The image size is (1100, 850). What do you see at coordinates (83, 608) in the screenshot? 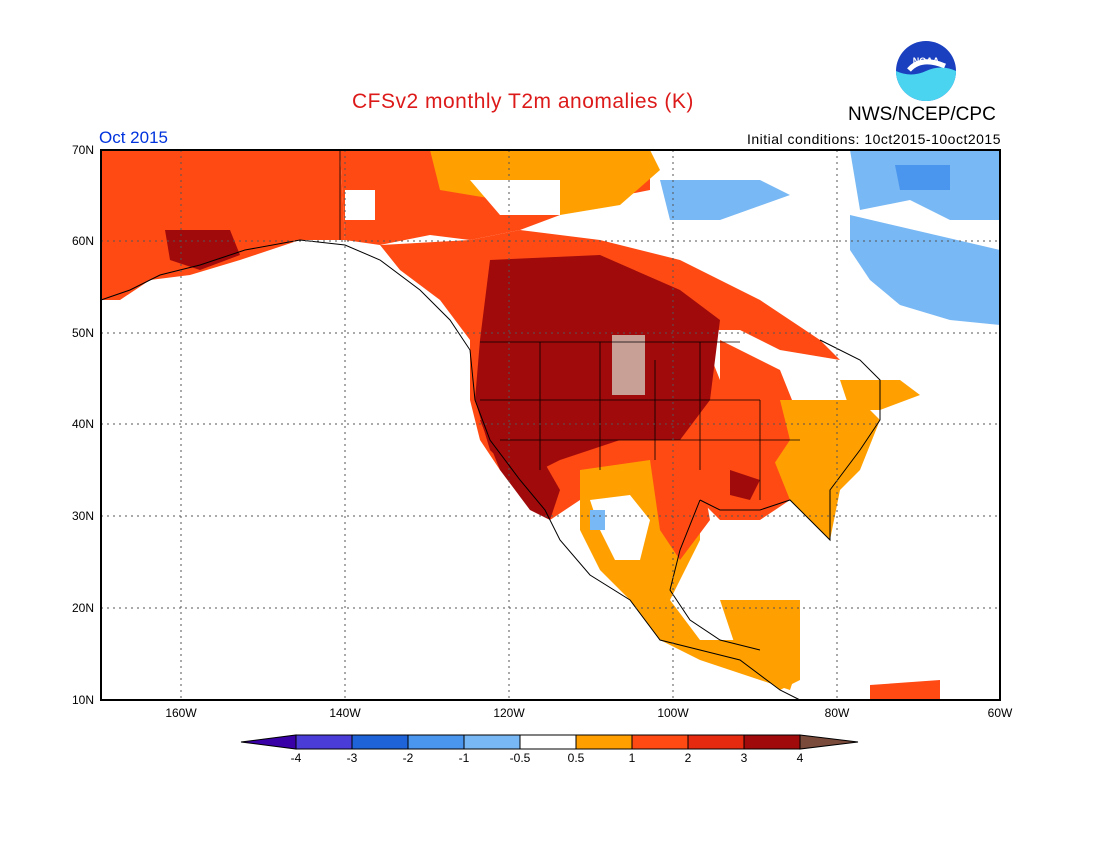
I see `lat-label: 20N` at bounding box center [83, 608].